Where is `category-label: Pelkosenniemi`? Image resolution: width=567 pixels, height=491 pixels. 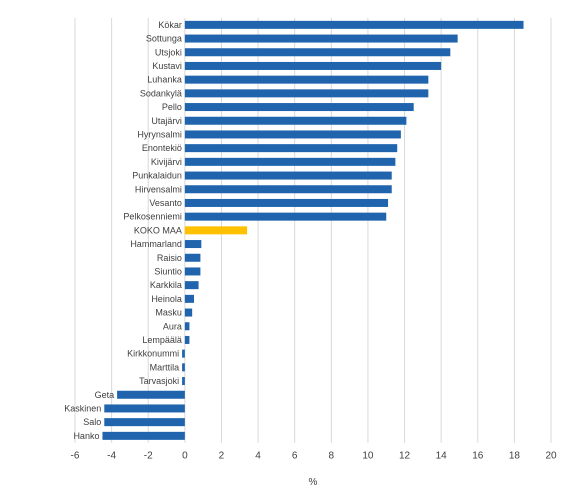 category-label: Pelkosenniemi is located at coordinates (152, 217).